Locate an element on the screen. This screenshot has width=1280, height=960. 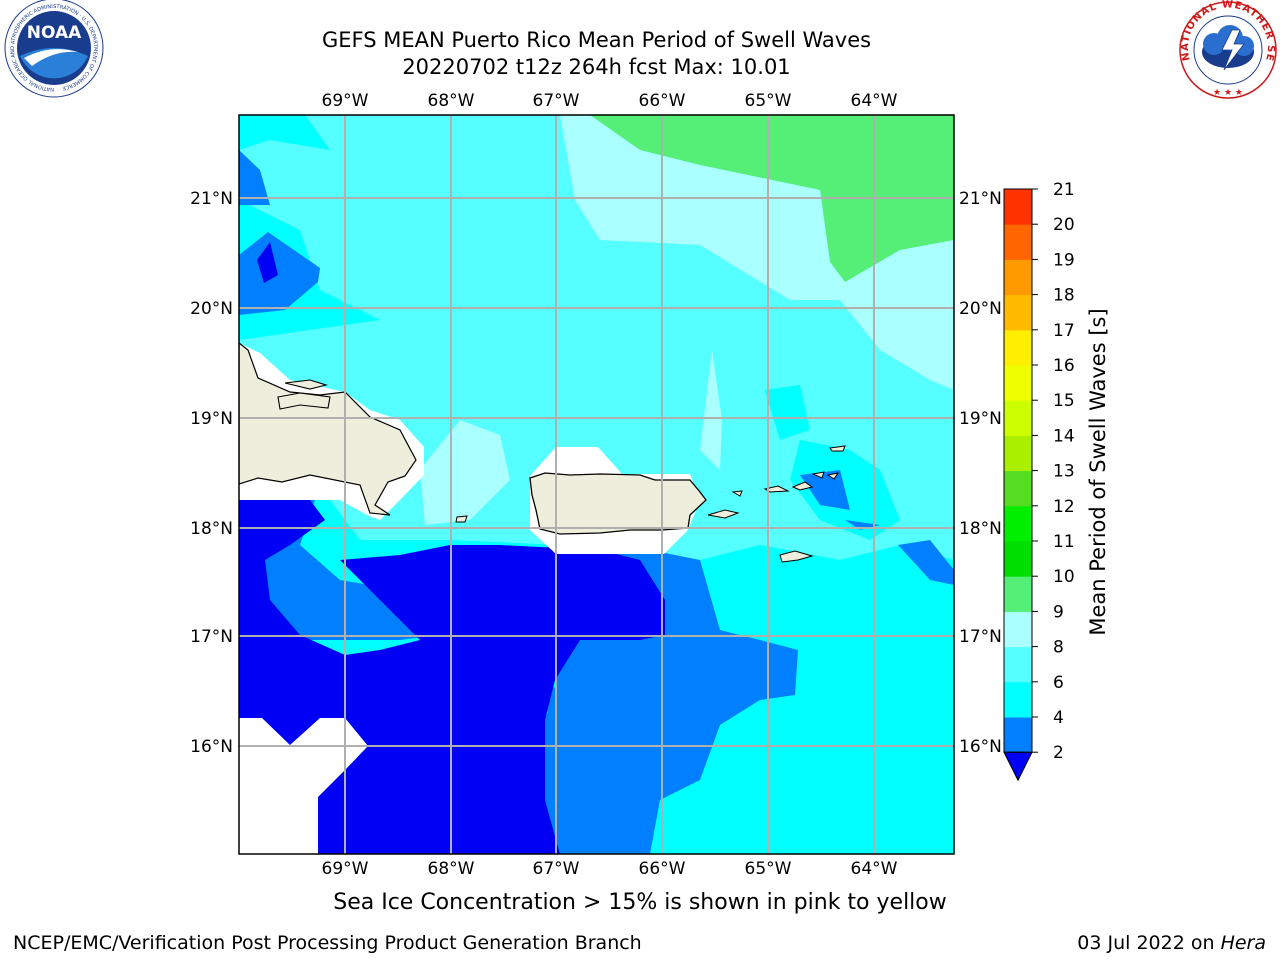
lon-label-top: 68°W is located at coordinates (451, 101).